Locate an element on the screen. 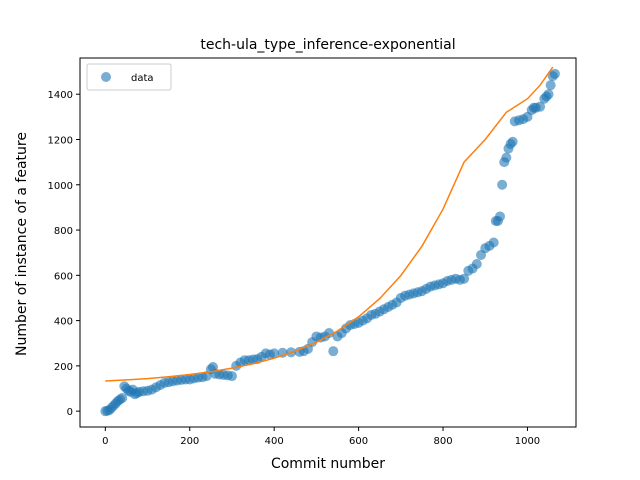 Image resolution: width=640 pixels, height=480 pixels. y-tick-label: 600 is located at coordinates (63, 276).